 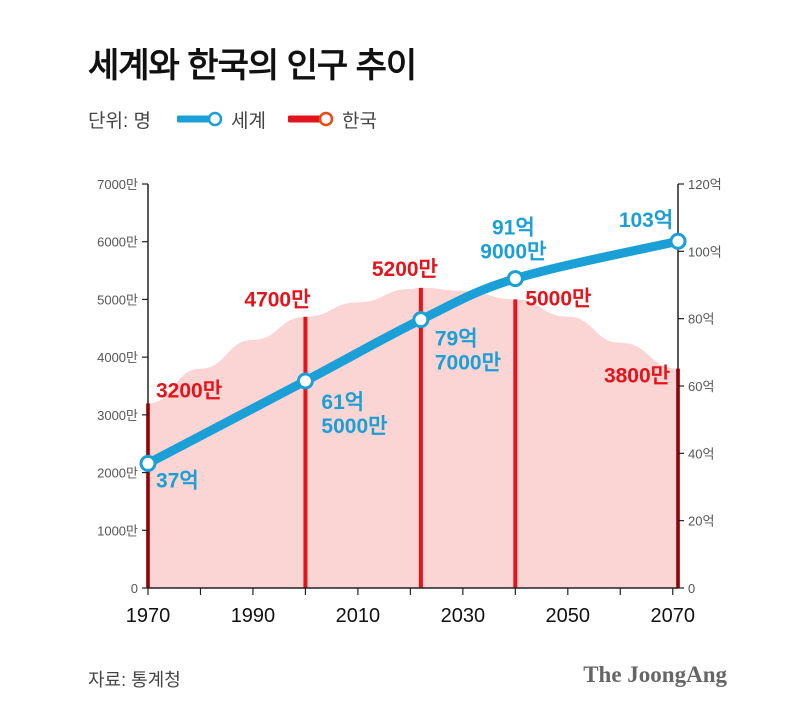 What do you see at coordinates (701, 319) in the screenshot?
I see `y-right-tick-label: 80억` at bounding box center [701, 319].